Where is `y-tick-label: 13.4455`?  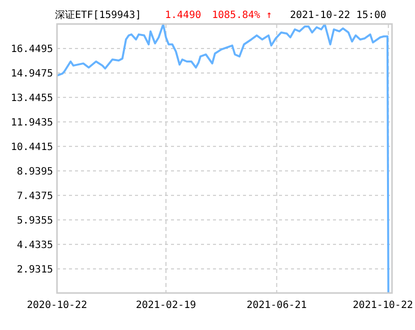 y-tick-label: 13.4455 is located at coordinates (31, 98).